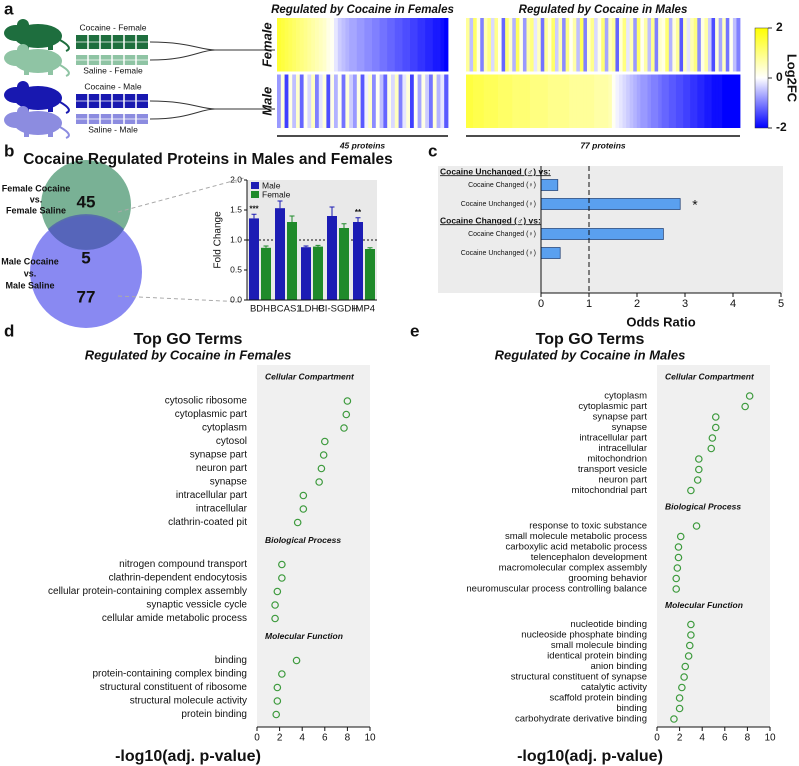 This screenshot has height=766, width=799. What do you see at coordinates (590, 339) in the screenshot?
I see `title: Top GO Terms` at bounding box center [590, 339].